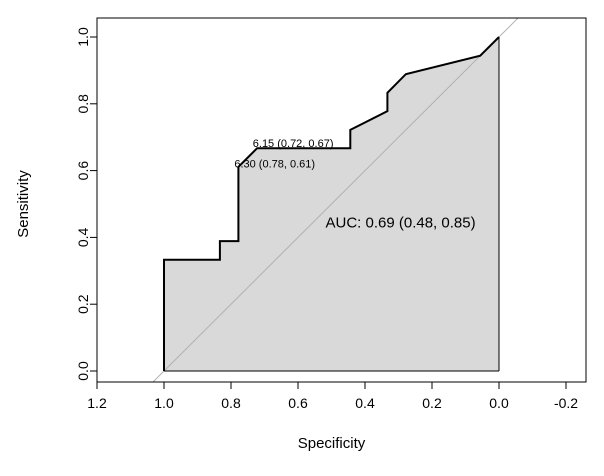  I want to click on y-tick-label: 0.6, so click(83, 171).